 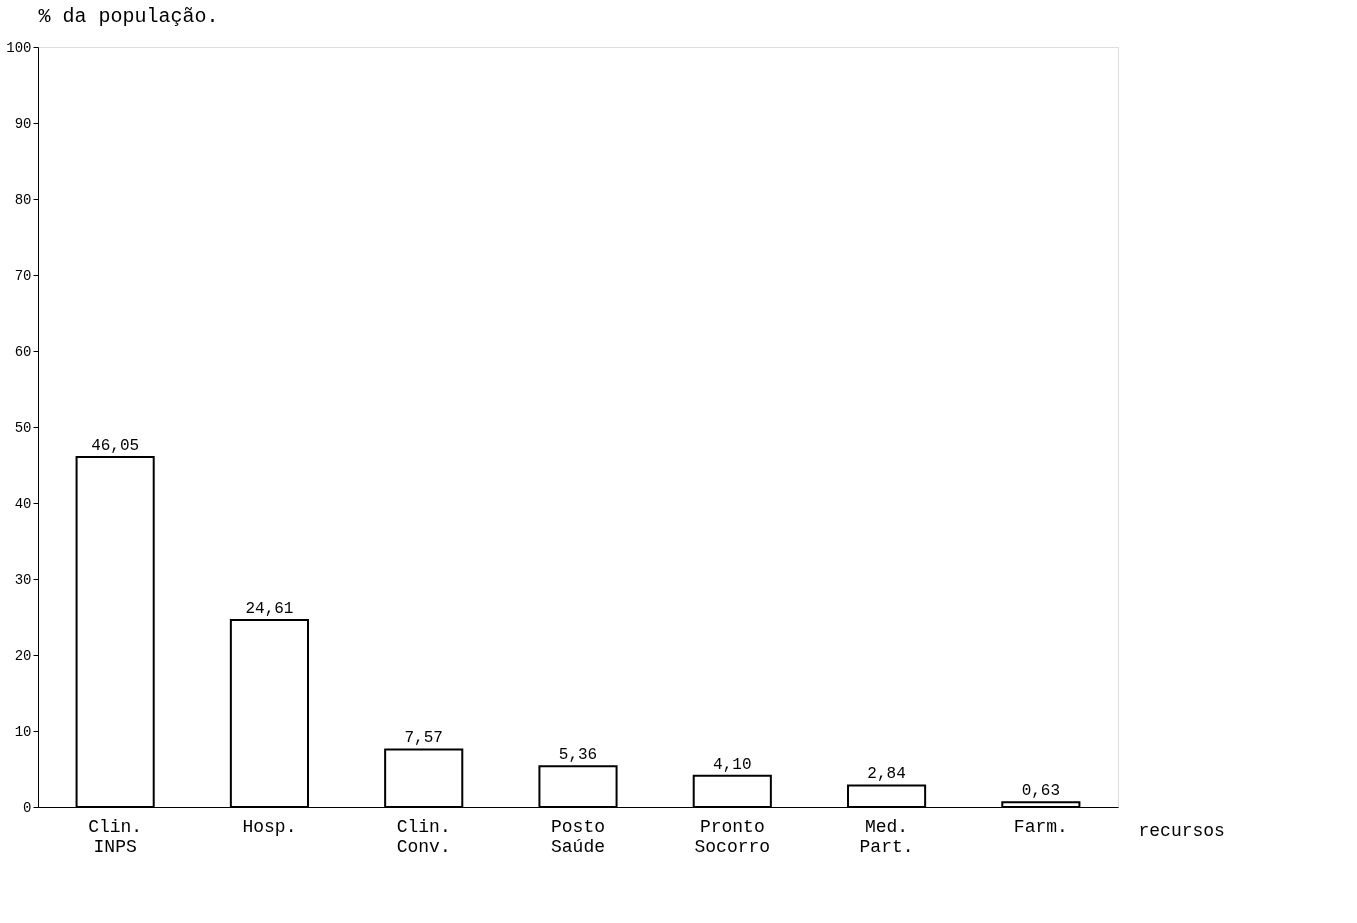 What do you see at coordinates (578, 836) in the screenshot?
I see `x-tick-label: Posto Saúde` at bounding box center [578, 836].